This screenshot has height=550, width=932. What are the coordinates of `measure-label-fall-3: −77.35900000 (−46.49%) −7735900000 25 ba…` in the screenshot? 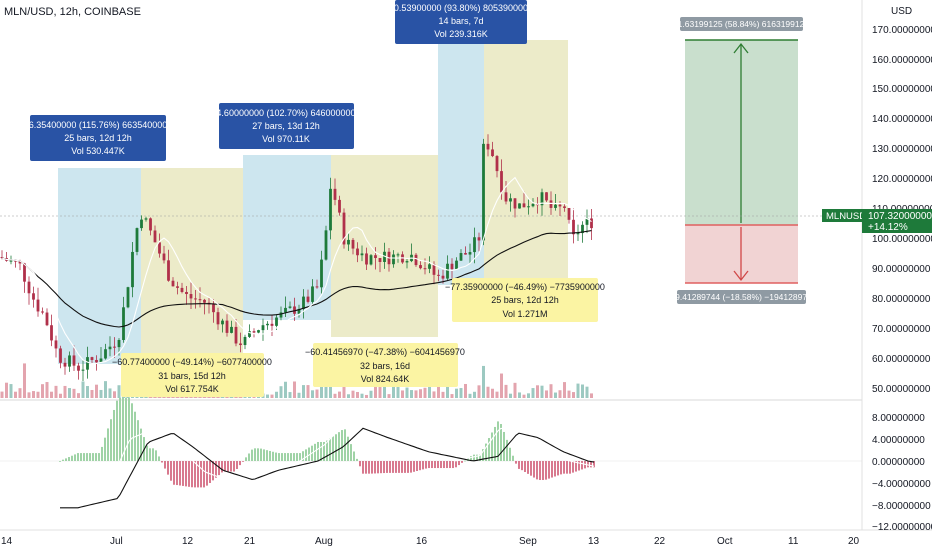 It's located at (525, 300).